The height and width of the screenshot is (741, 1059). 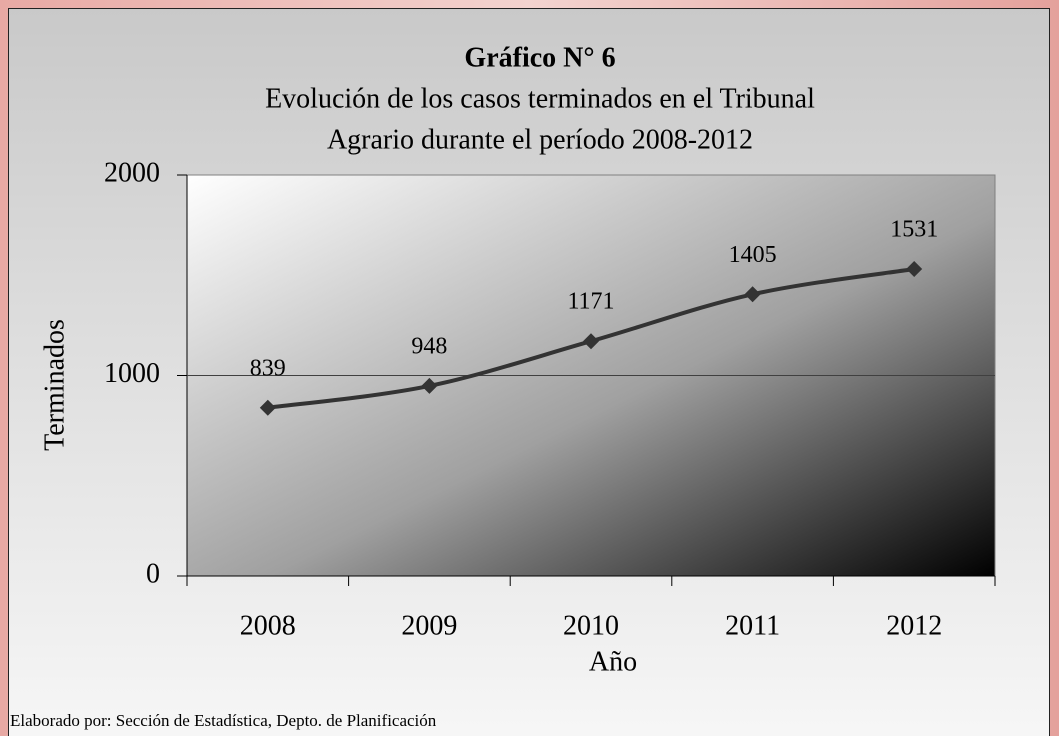 What do you see at coordinates (153, 573) in the screenshot?
I see `y-tick-label: 0` at bounding box center [153, 573].